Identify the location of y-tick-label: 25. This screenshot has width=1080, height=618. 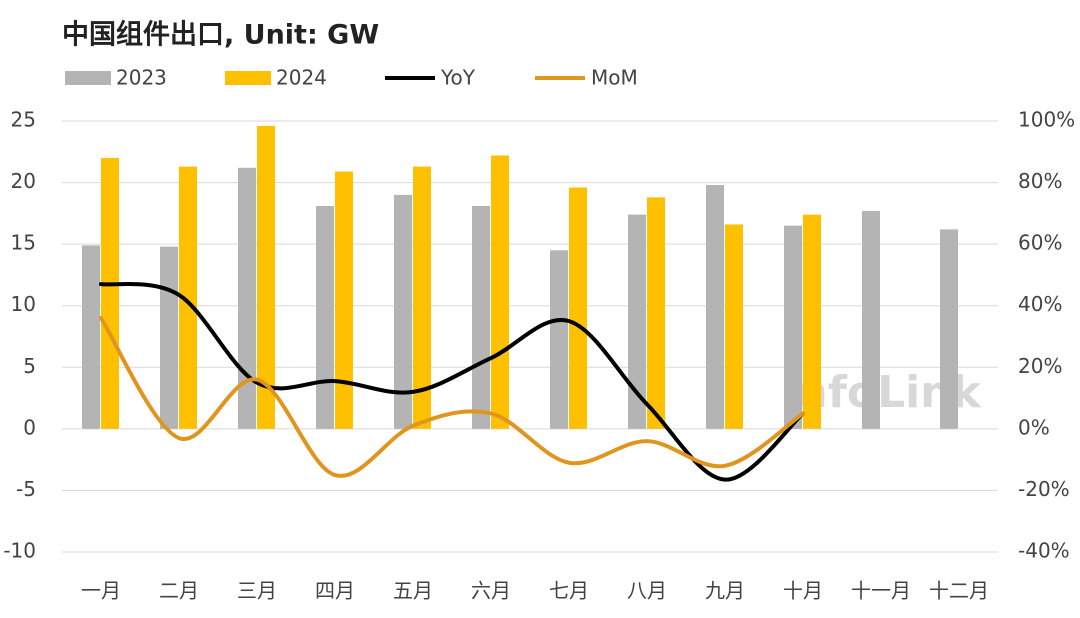
(23, 120).